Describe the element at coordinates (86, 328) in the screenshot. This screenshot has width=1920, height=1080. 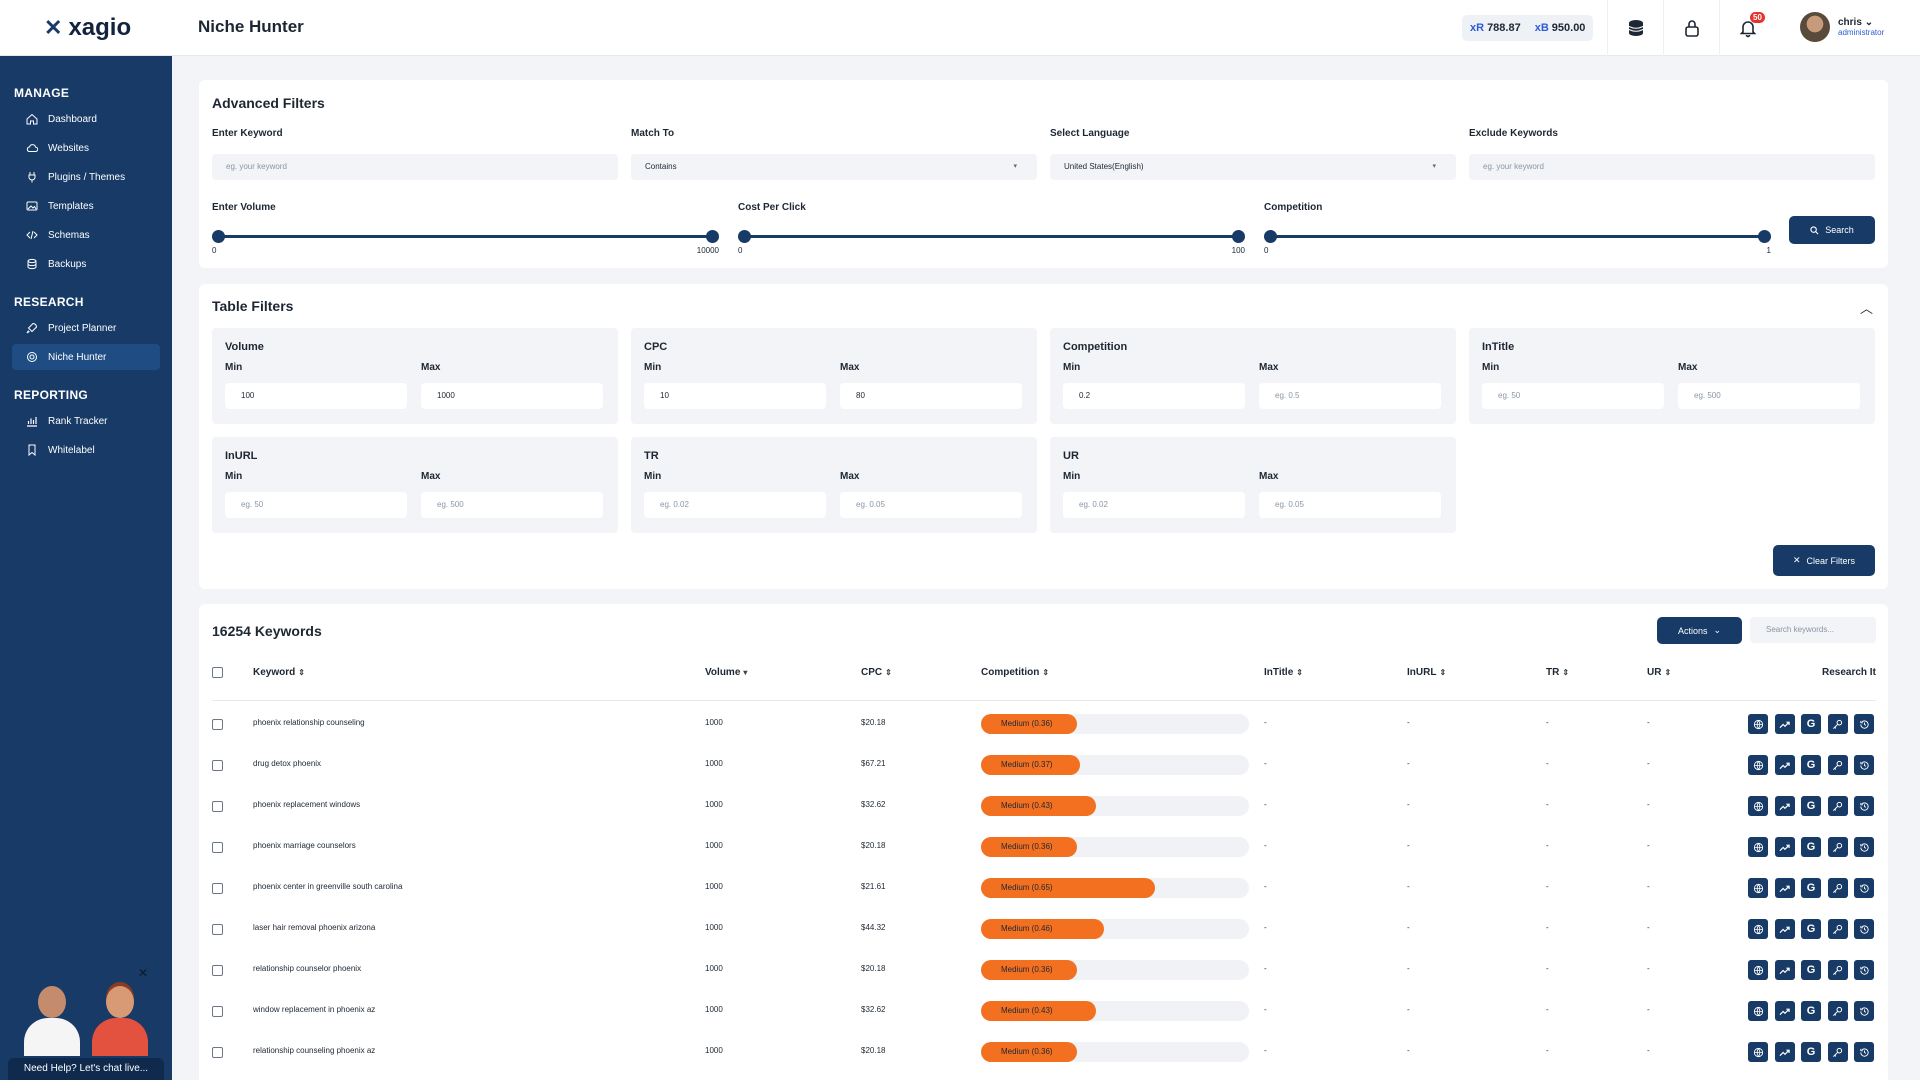
I see `sidebar-item-project-planner: Project Planner` at that location.